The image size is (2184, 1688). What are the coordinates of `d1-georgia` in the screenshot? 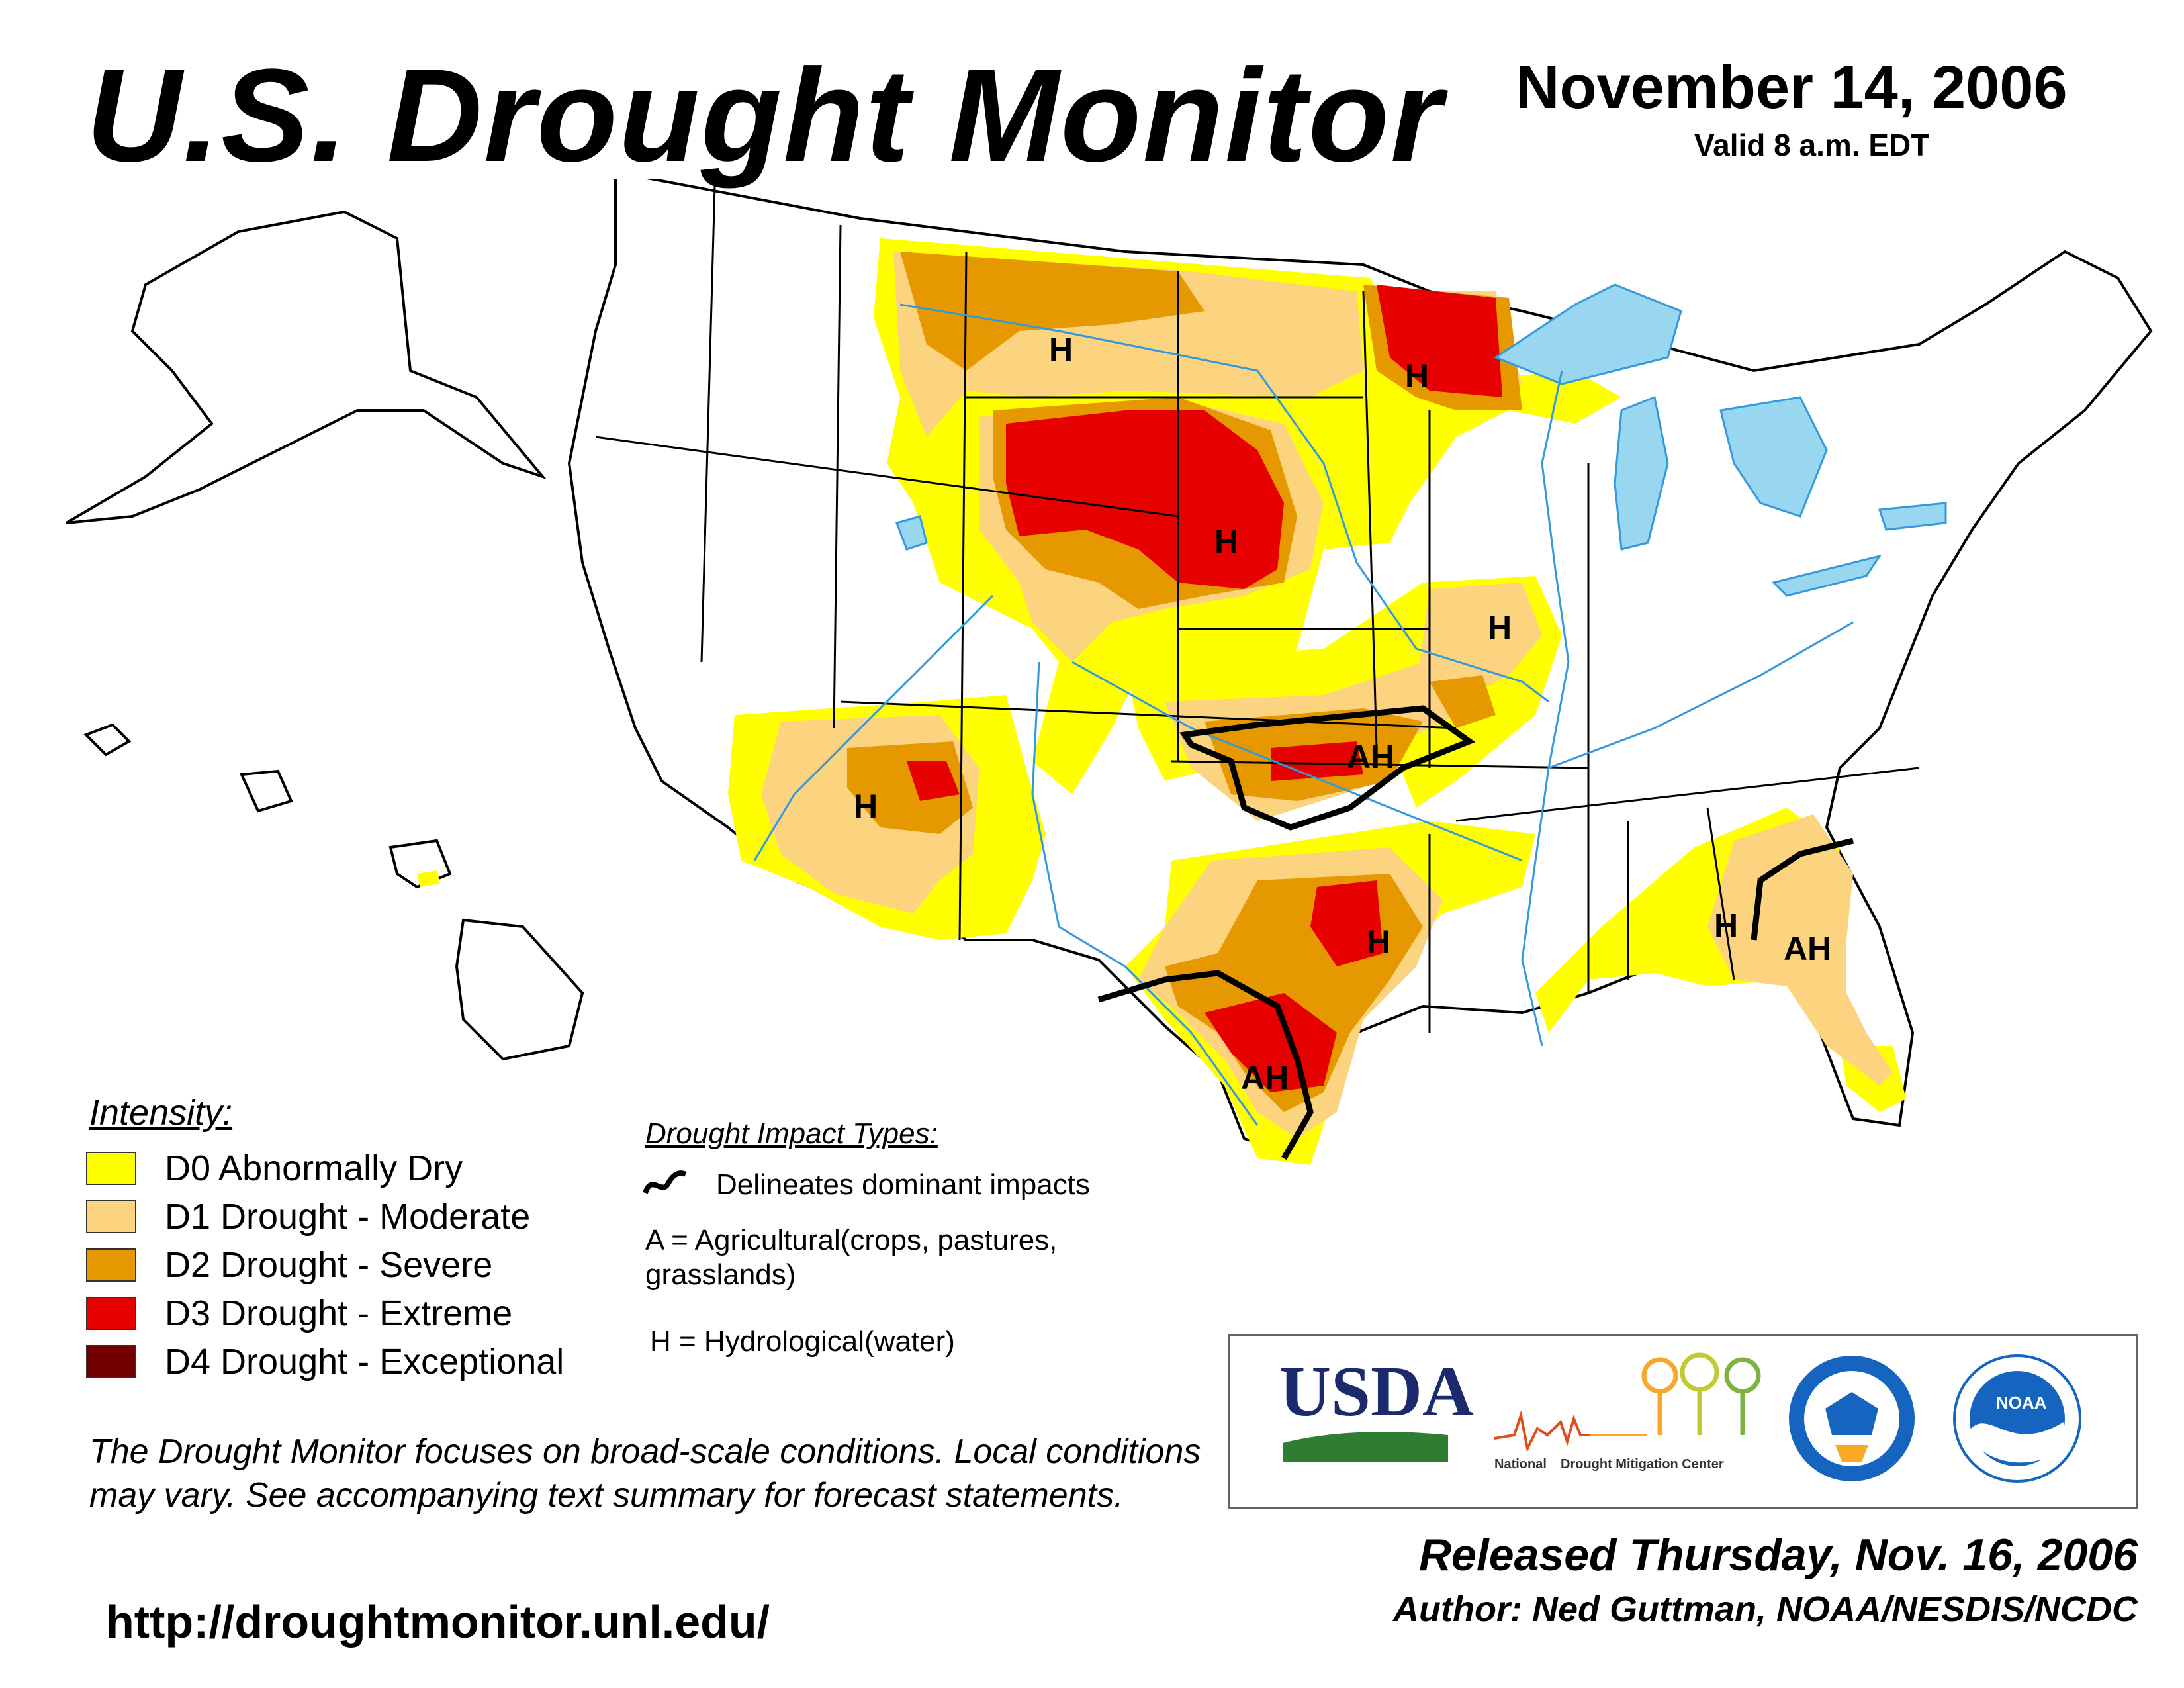 It's located at (1800, 950).